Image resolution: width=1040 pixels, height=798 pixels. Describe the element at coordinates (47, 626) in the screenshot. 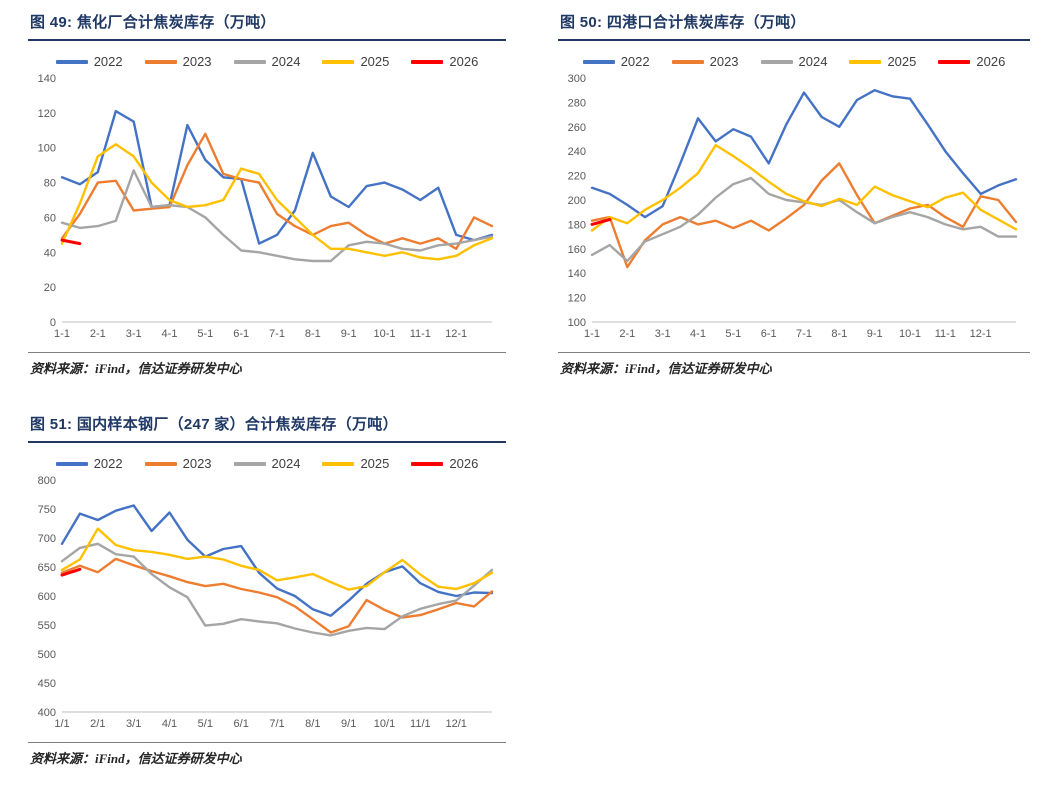

I see `y-tick-label: 550` at that location.